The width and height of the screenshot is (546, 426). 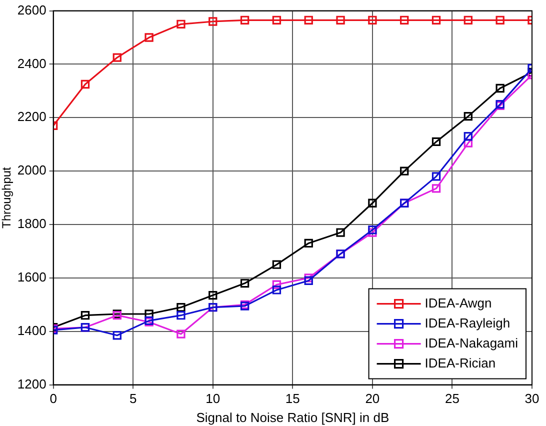 I want to click on y-tick-label: 1200, so click(x=31, y=384).